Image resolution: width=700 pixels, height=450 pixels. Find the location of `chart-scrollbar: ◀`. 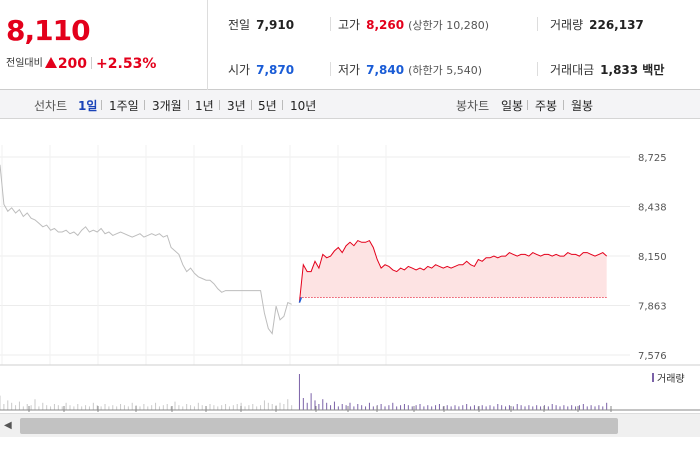

chart-scrollbar: ◀ is located at coordinates (350, 425).